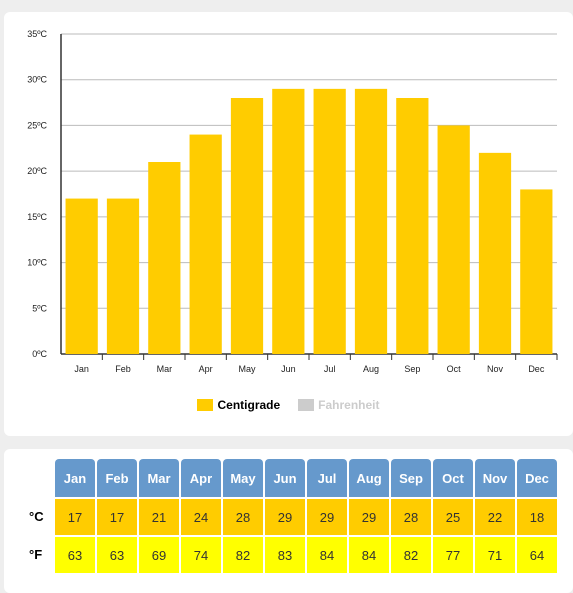 The height and width of the screenshot is (593, 573). What do you see at coordinates (37, 263) in the screenshot?
I see `y-tick-label: 10ºC` at bounding box center [37, 263].